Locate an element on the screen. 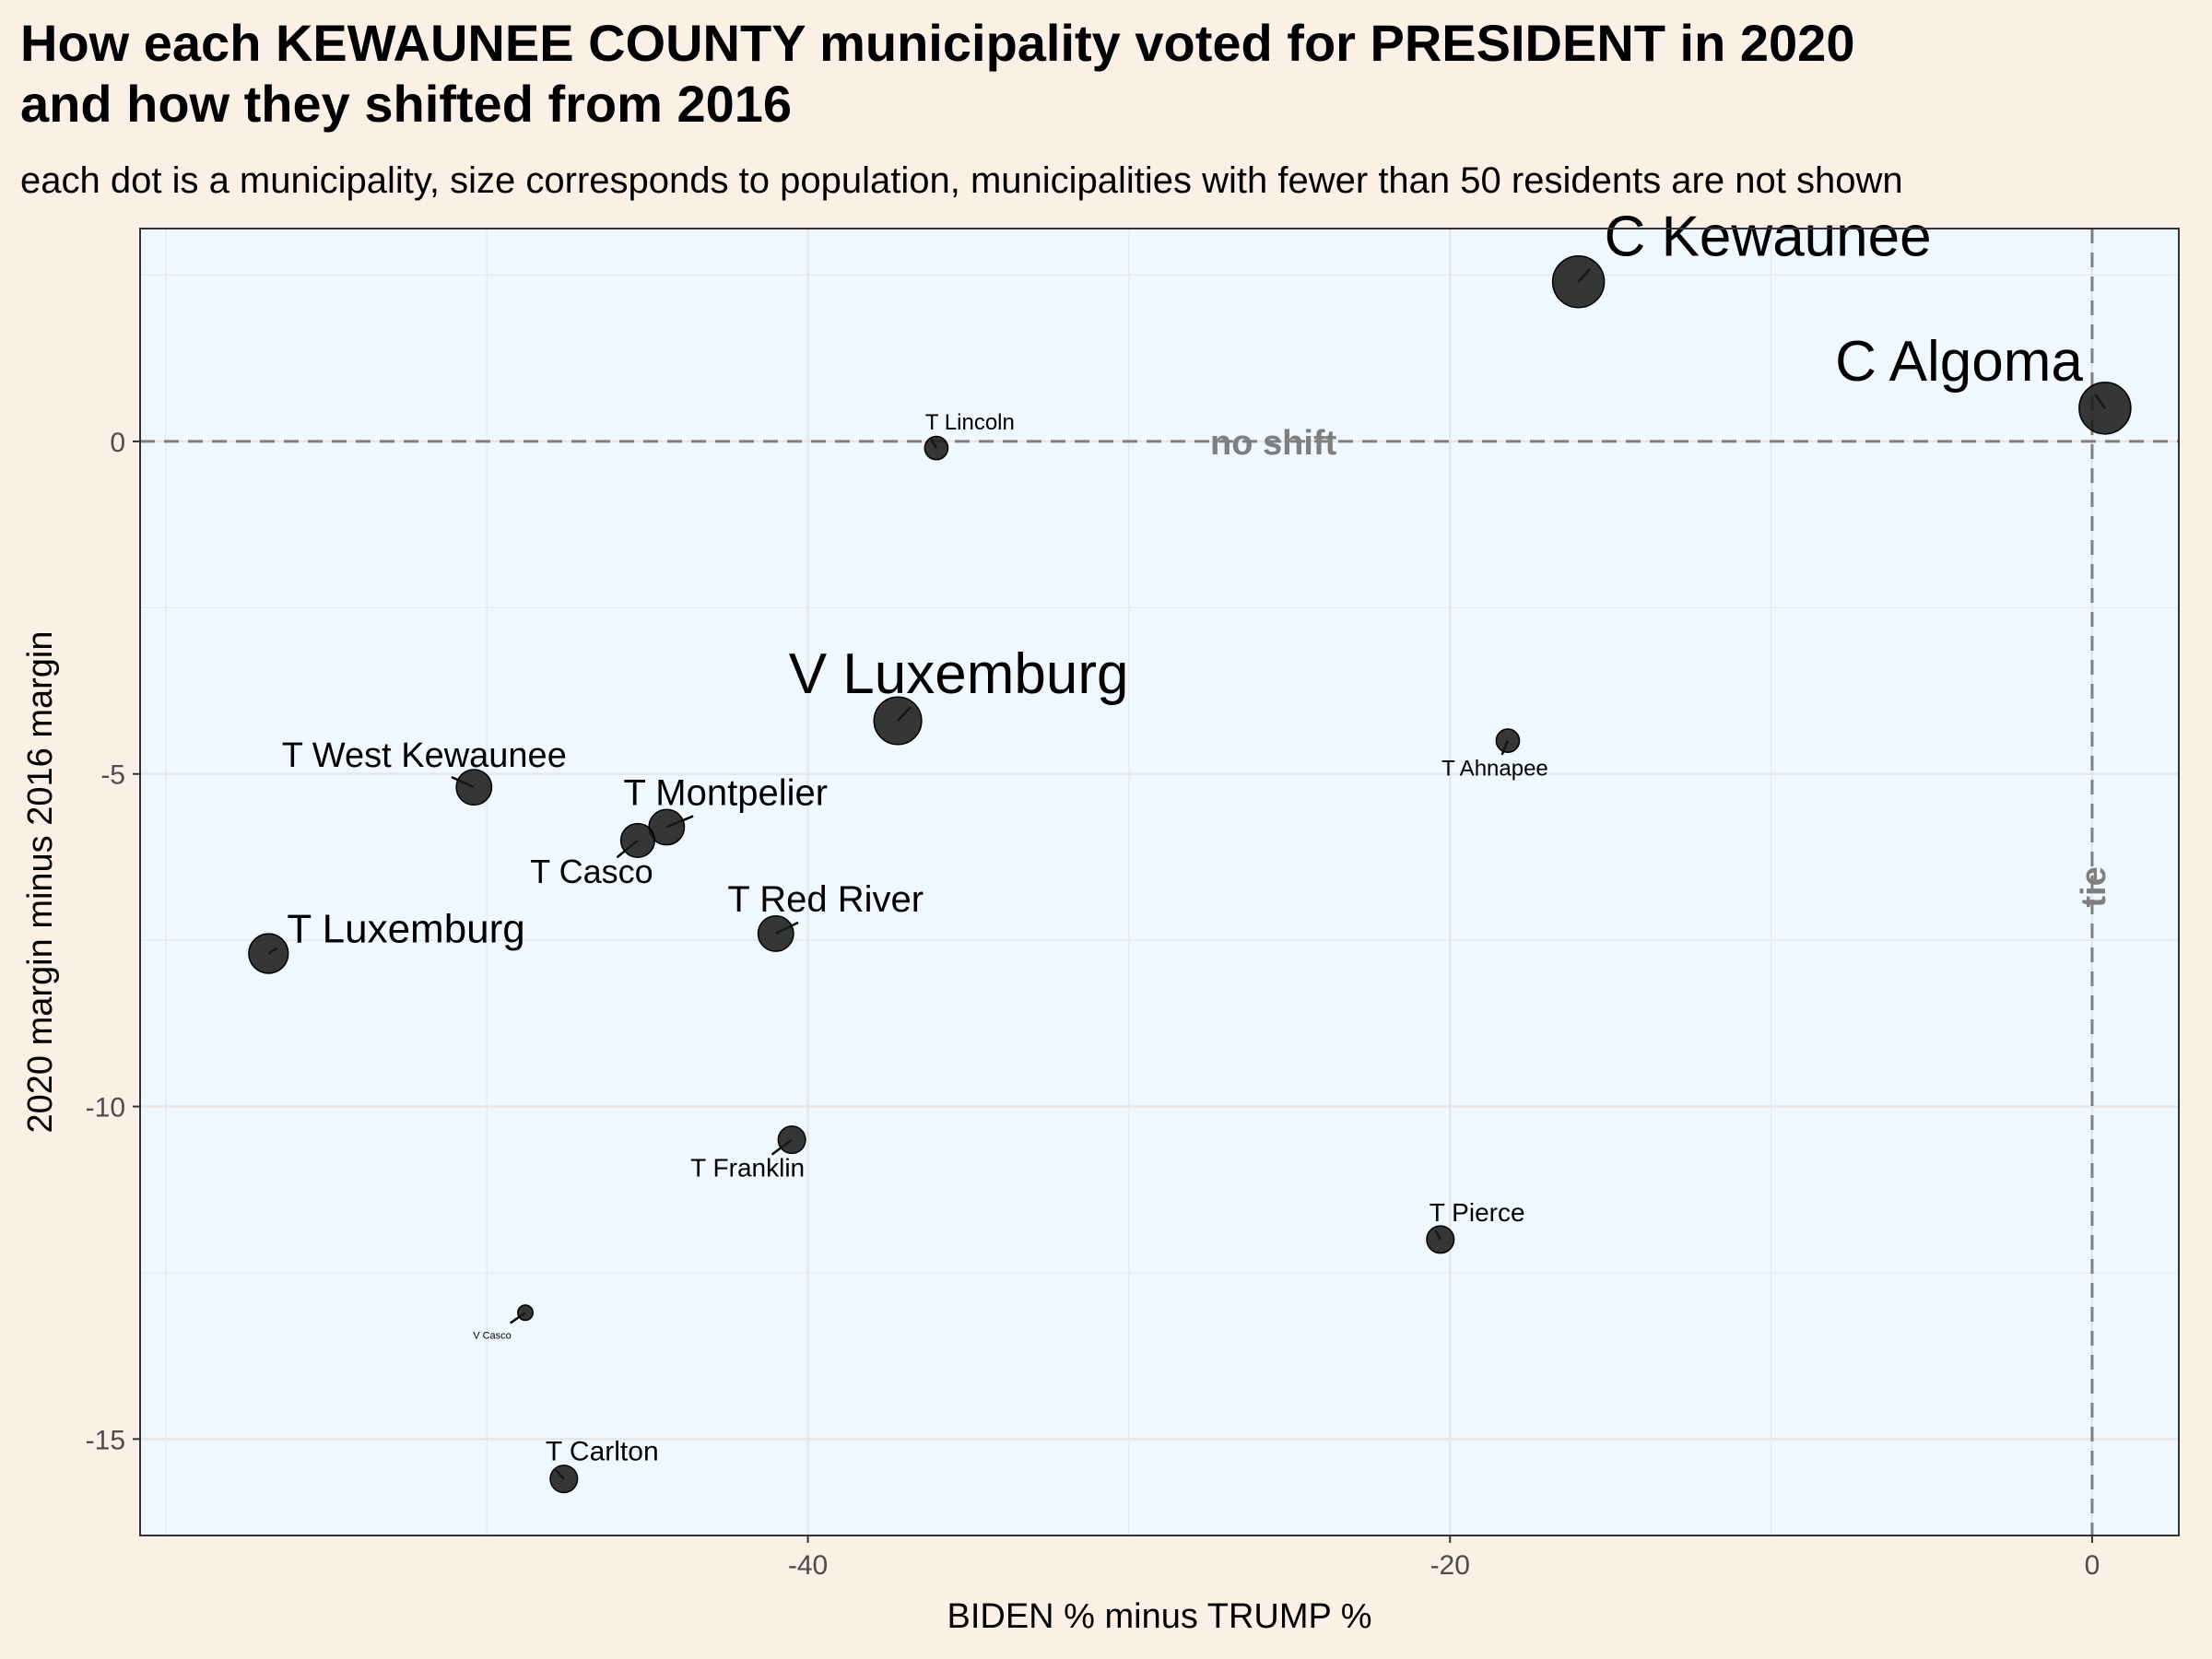 Image resolution: width=2212 pixels, height=1659 pixels. no-shift-label: no shift is located at coordinates (1273, 443).